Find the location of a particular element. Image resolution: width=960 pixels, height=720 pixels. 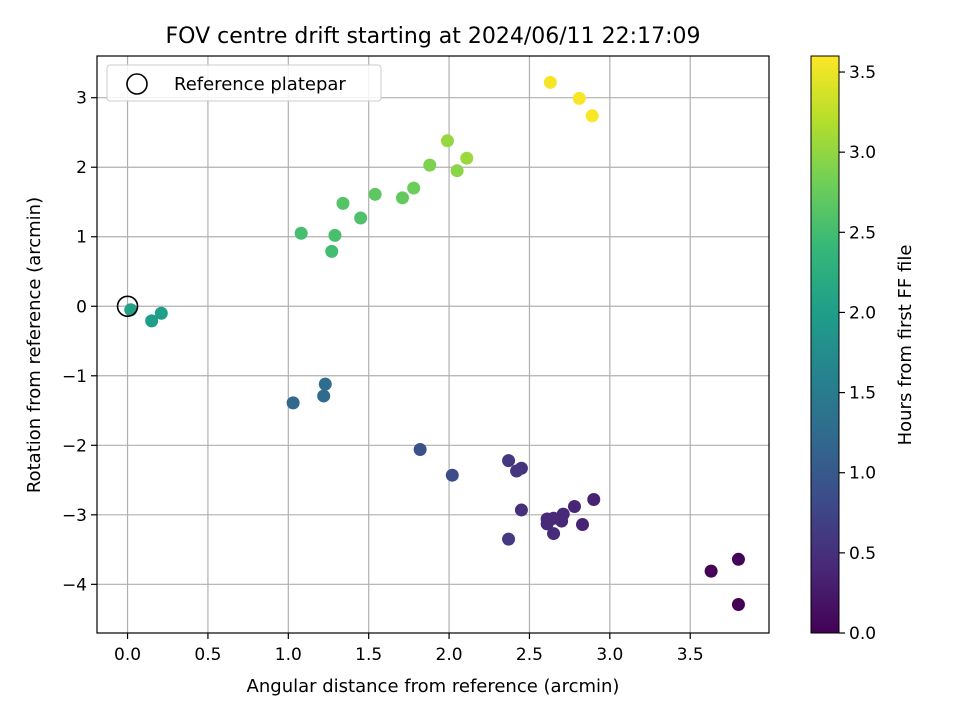

colorbar-tick-label: 2.0 is located at coordinates (862, 313).